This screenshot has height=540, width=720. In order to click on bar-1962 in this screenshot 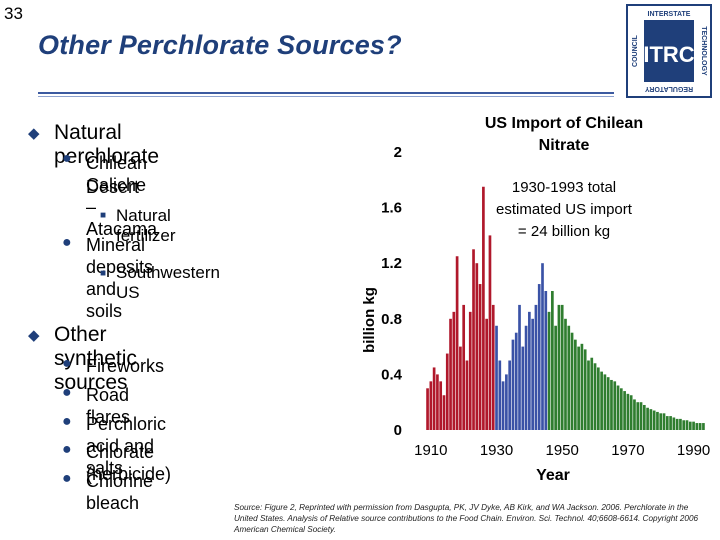, I will do `click(601, 400)`.